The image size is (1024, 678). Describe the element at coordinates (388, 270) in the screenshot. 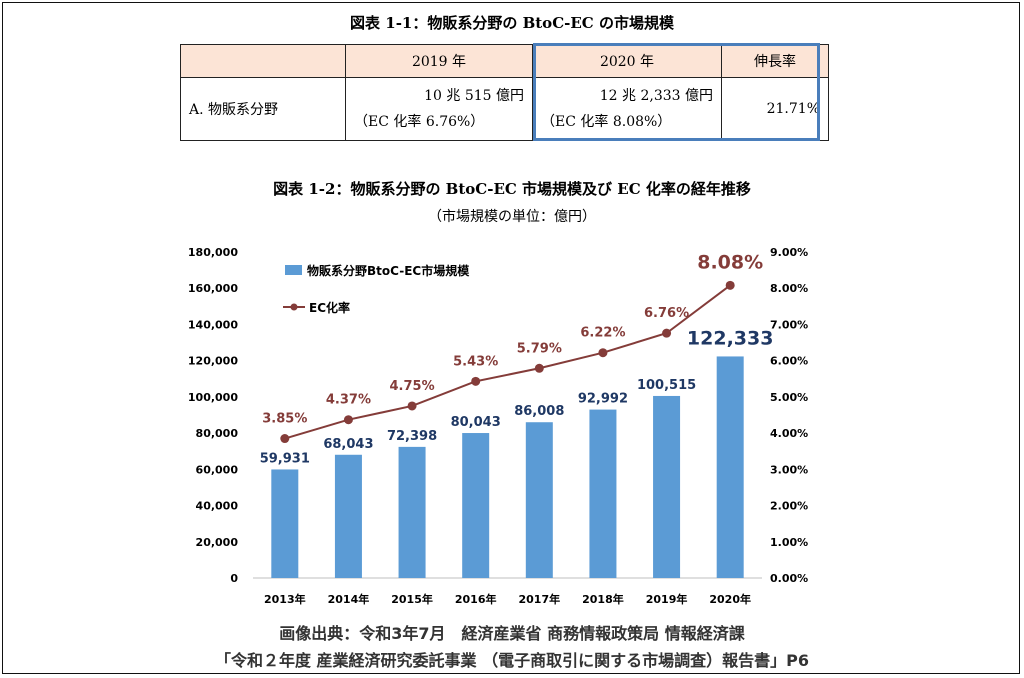

I see `legend-bar-label: 物販系分野BtoC-EC市場規模` at that location.